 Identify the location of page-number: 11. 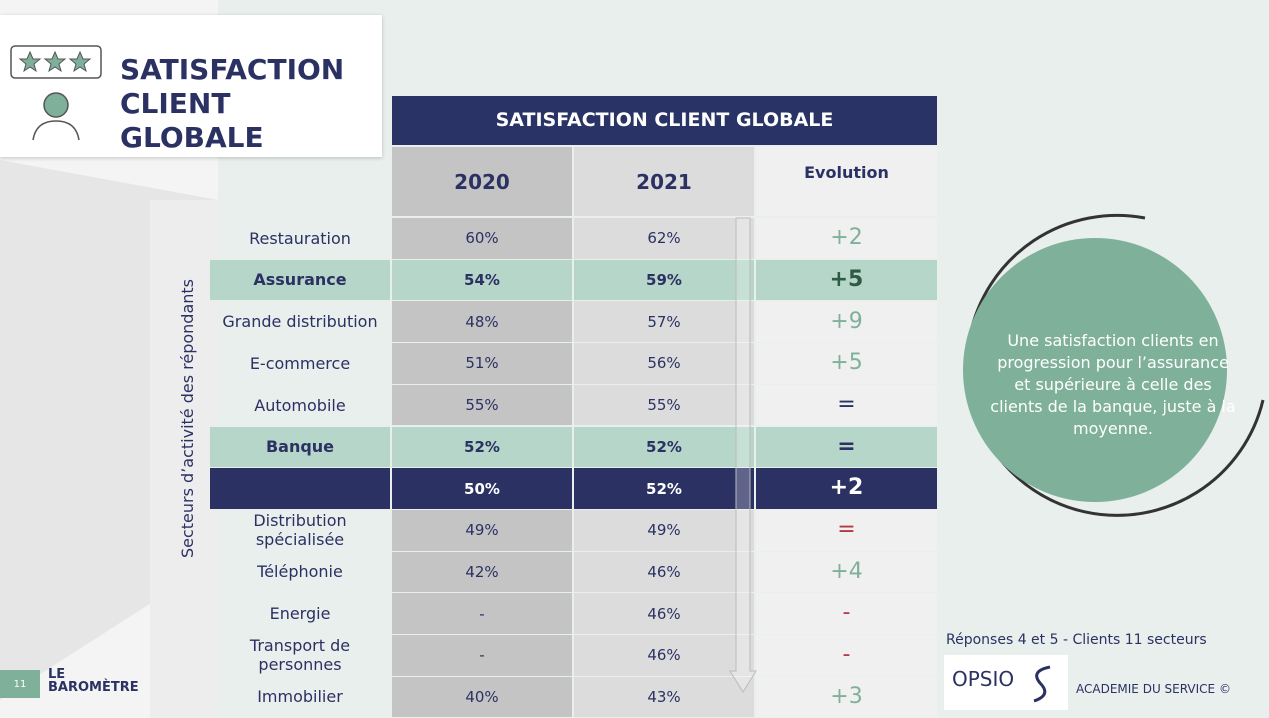
(20, 684).